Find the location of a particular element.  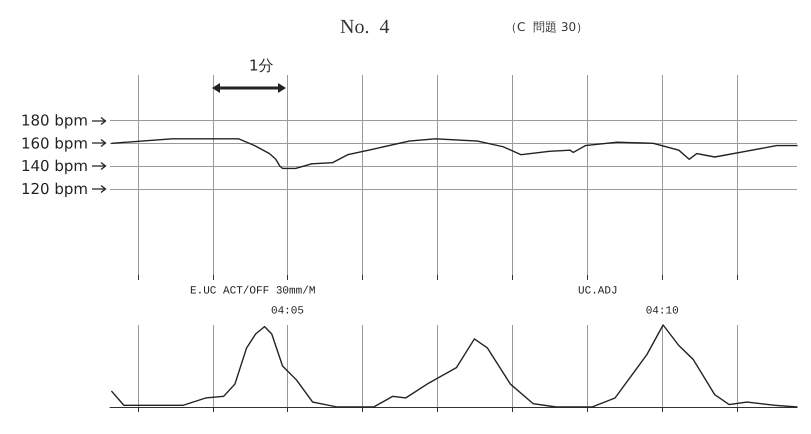

y-tick-label: 180 bpm is located at coordinates (54, 121).